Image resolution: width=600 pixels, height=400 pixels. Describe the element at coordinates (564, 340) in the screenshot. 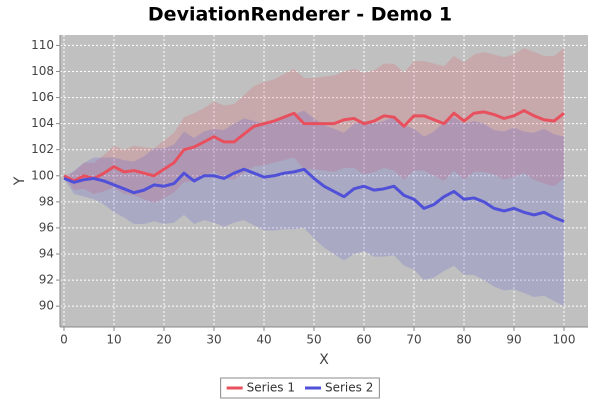

I see `x-tick-label: 100` at that location.